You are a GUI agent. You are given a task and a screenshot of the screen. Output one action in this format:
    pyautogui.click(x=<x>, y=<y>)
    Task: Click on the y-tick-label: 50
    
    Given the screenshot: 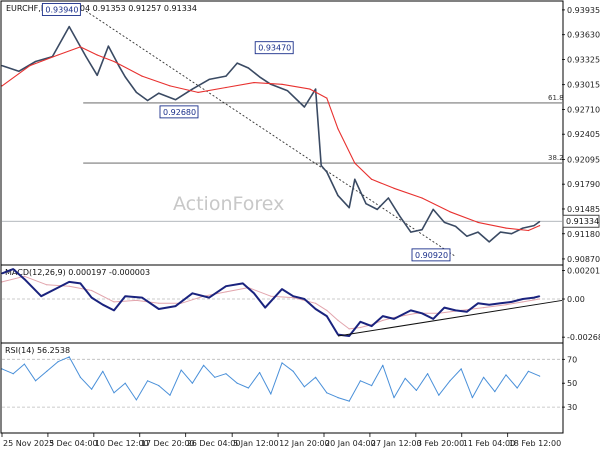 What is the action you would take?
    pyautogui.click(x=572, y=383)
    